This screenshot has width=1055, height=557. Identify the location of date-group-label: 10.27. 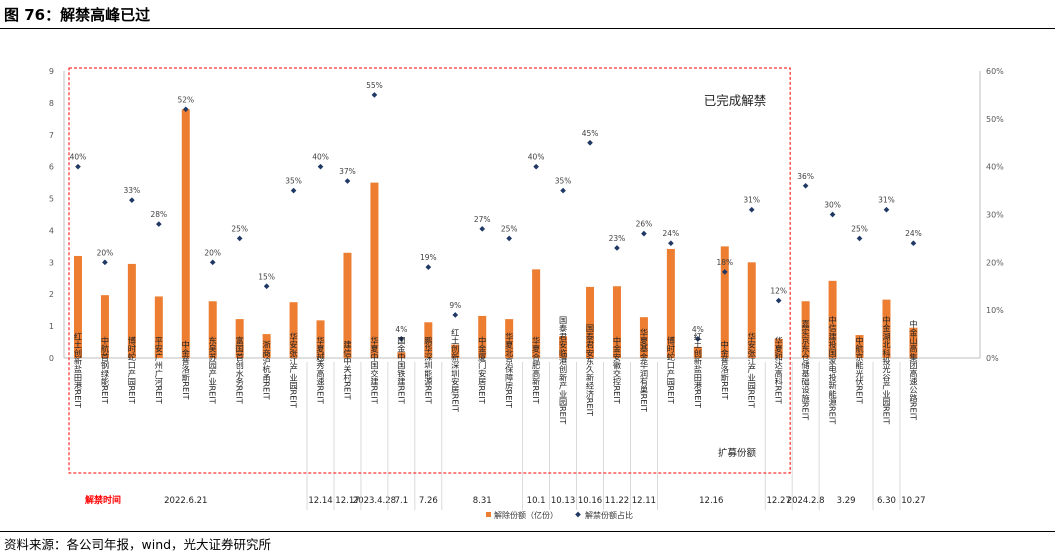
(913, 501).